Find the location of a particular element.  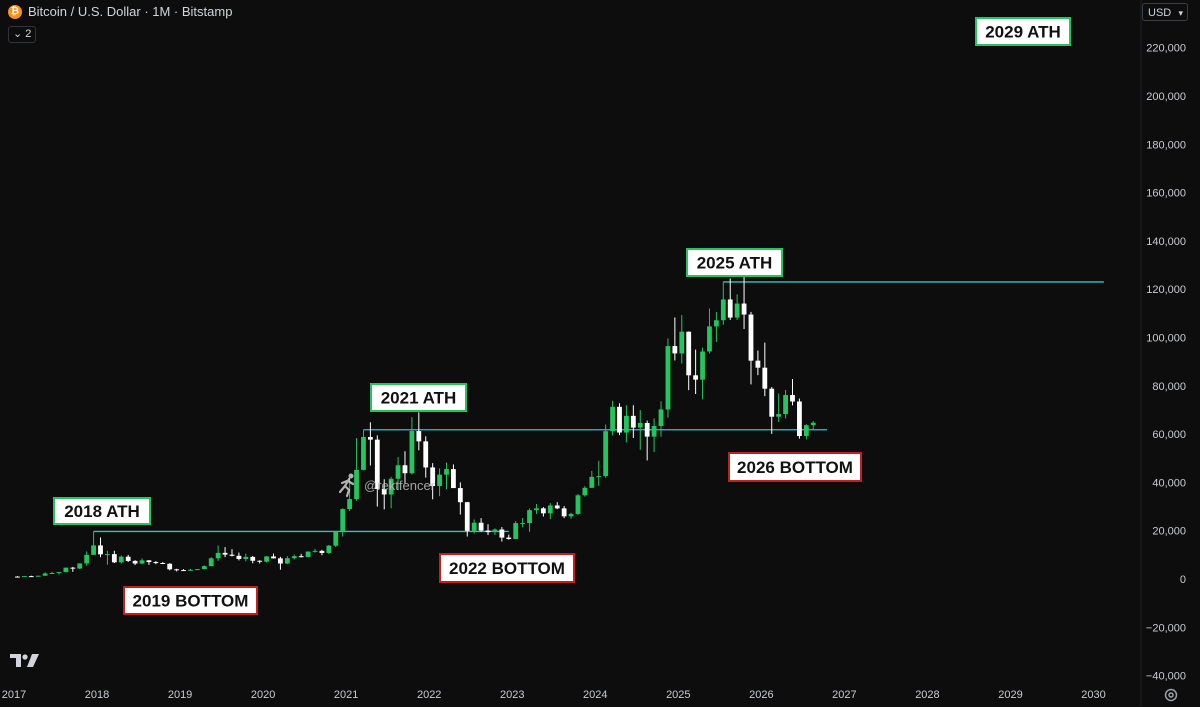

chevron-down-icon: ▾ is located at coordinates (1180, 13).